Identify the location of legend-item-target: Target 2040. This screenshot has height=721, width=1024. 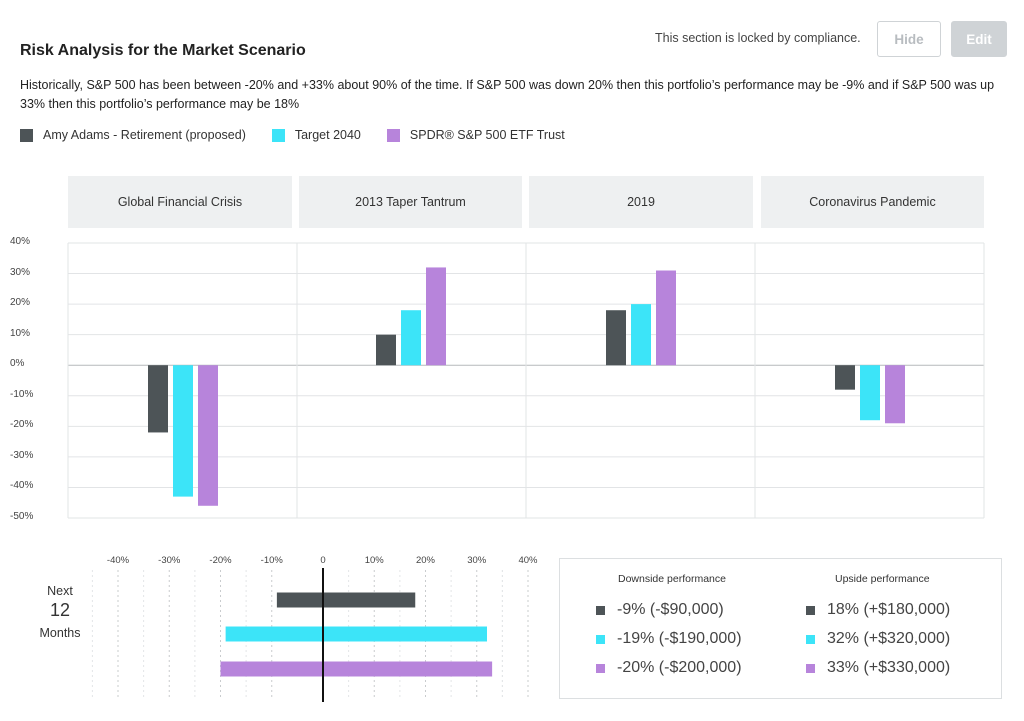
(316, 135).